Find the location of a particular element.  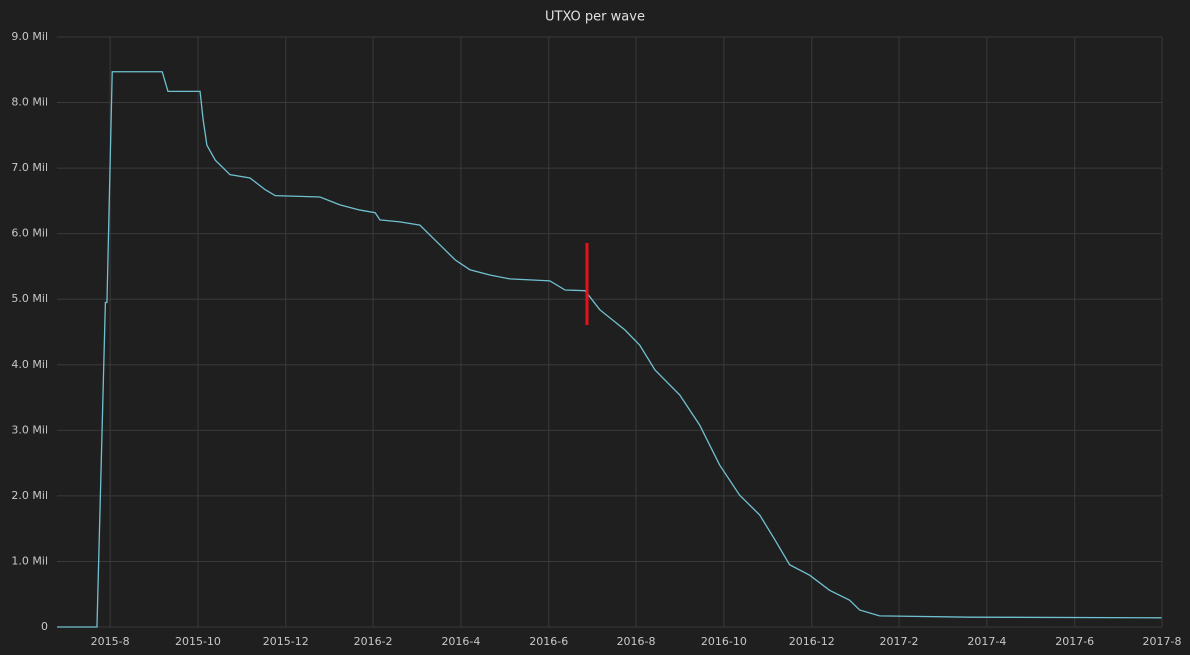

y-tick-label: 7.0 Mil is located at coordinates (29, 167).